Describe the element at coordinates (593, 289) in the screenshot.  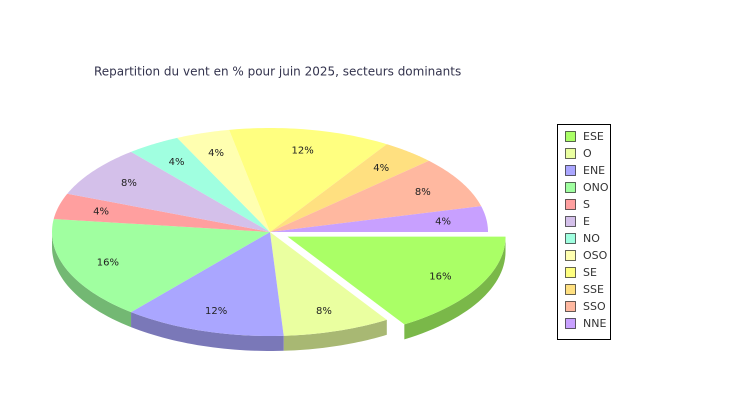
I see `legend-label: SSE` at that location.